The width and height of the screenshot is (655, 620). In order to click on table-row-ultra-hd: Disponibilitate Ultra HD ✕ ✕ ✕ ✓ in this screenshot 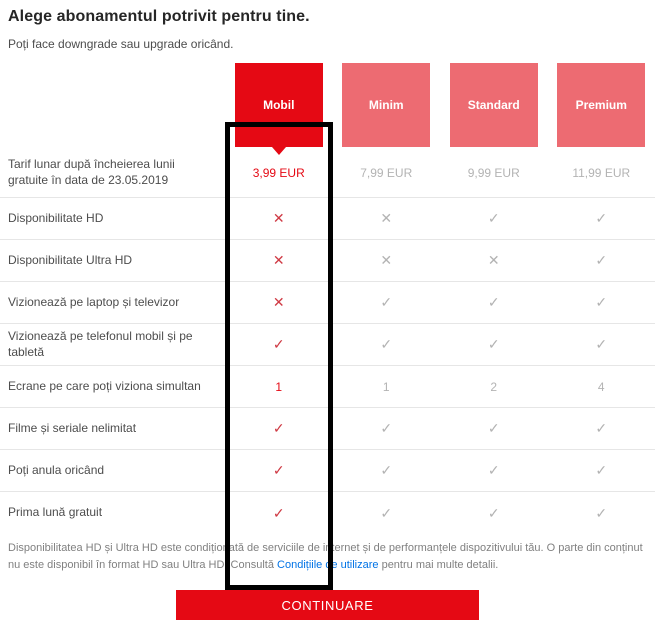, I will do `click(327, 261)`.